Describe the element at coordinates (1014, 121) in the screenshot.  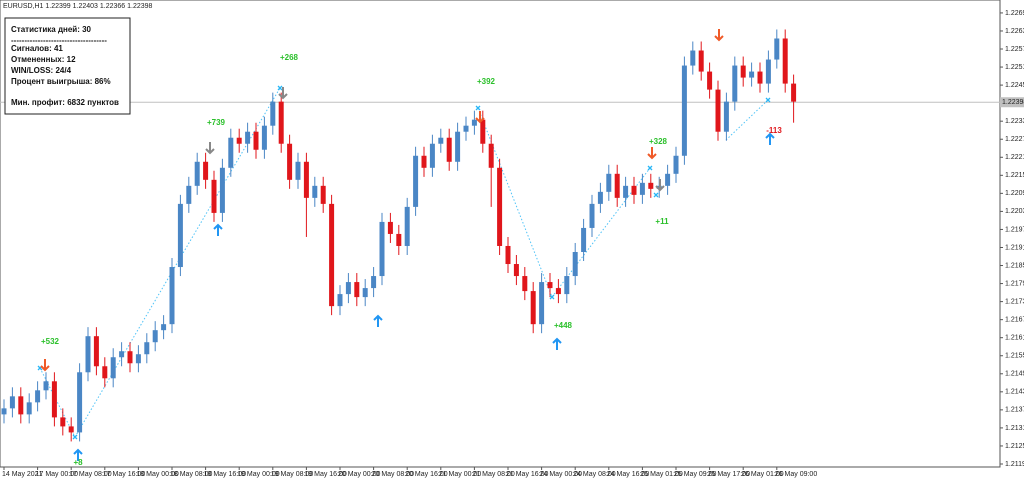
I see `y-tick-label: 1.22335` at that location.